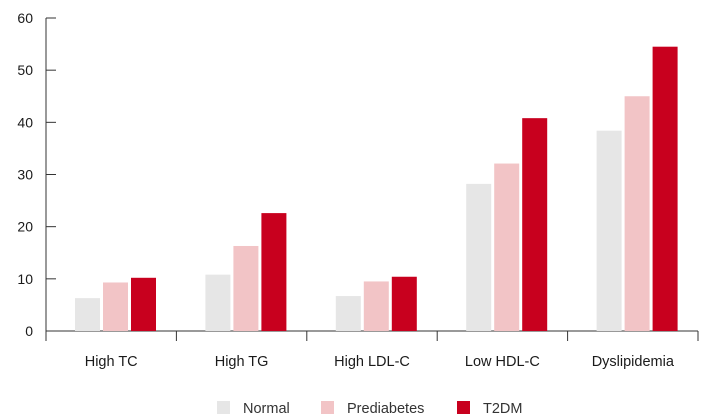 The height and width of the screenshot is (417, 703). I want to click on legend-swatch-prediabetes, so click(327, 407).